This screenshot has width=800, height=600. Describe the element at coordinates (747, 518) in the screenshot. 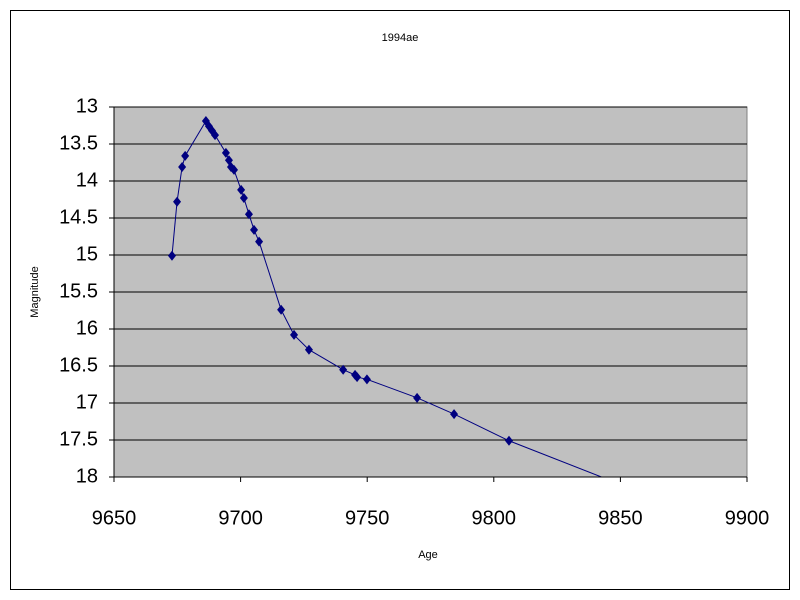

I see `x-tick-label: 9900` at that location.